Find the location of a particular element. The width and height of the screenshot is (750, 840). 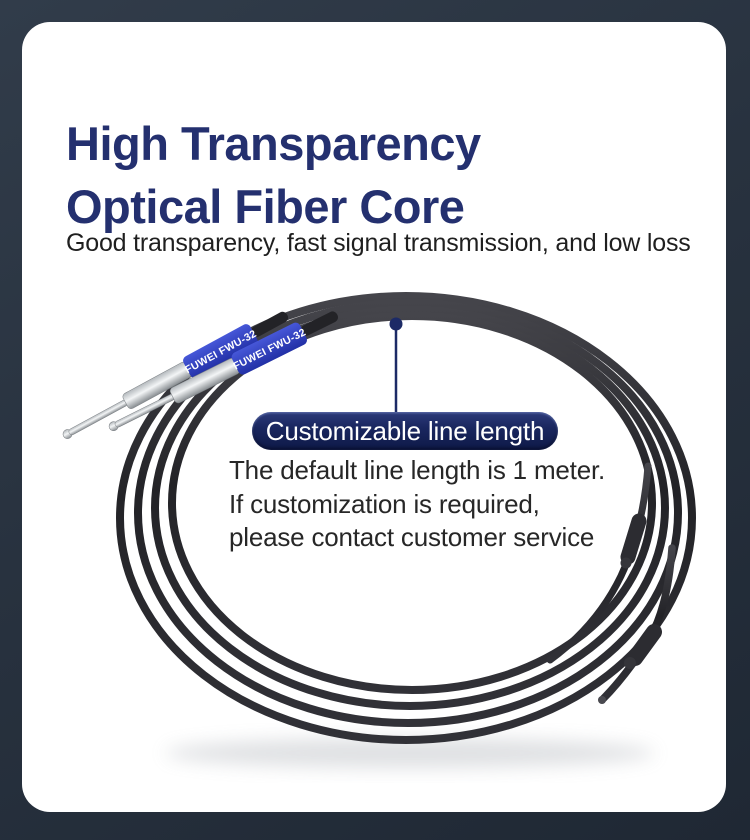

description-line: The default line length is 1 meter. is located at coordinates (417, 470).